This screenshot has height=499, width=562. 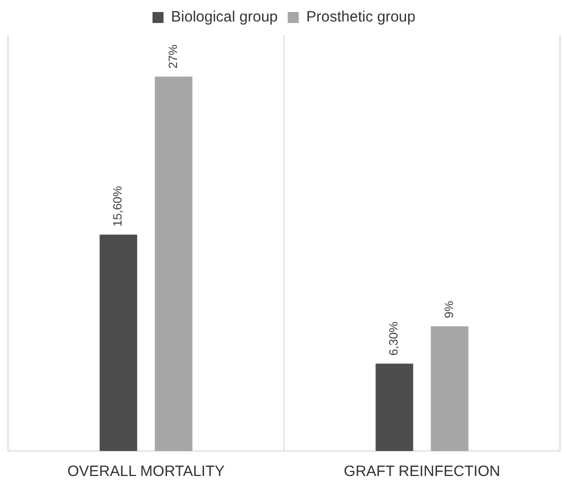 What do you see at coordinates (449, 309) in the screenshot?
I see `data-label: 9%` at bounding box center [449, 309].